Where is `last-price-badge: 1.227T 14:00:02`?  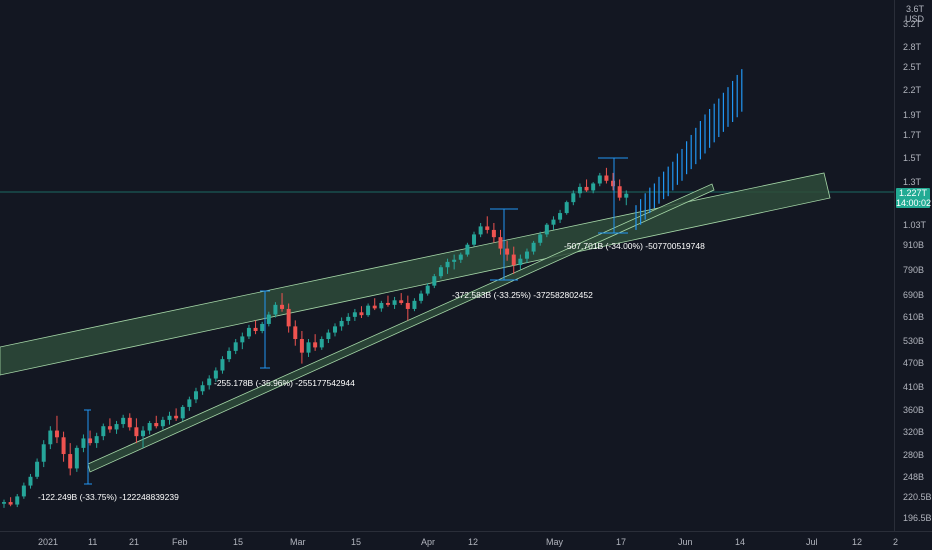 last-price-badge: 1.227T 14:00:02 is located at coordinates (913, 198).